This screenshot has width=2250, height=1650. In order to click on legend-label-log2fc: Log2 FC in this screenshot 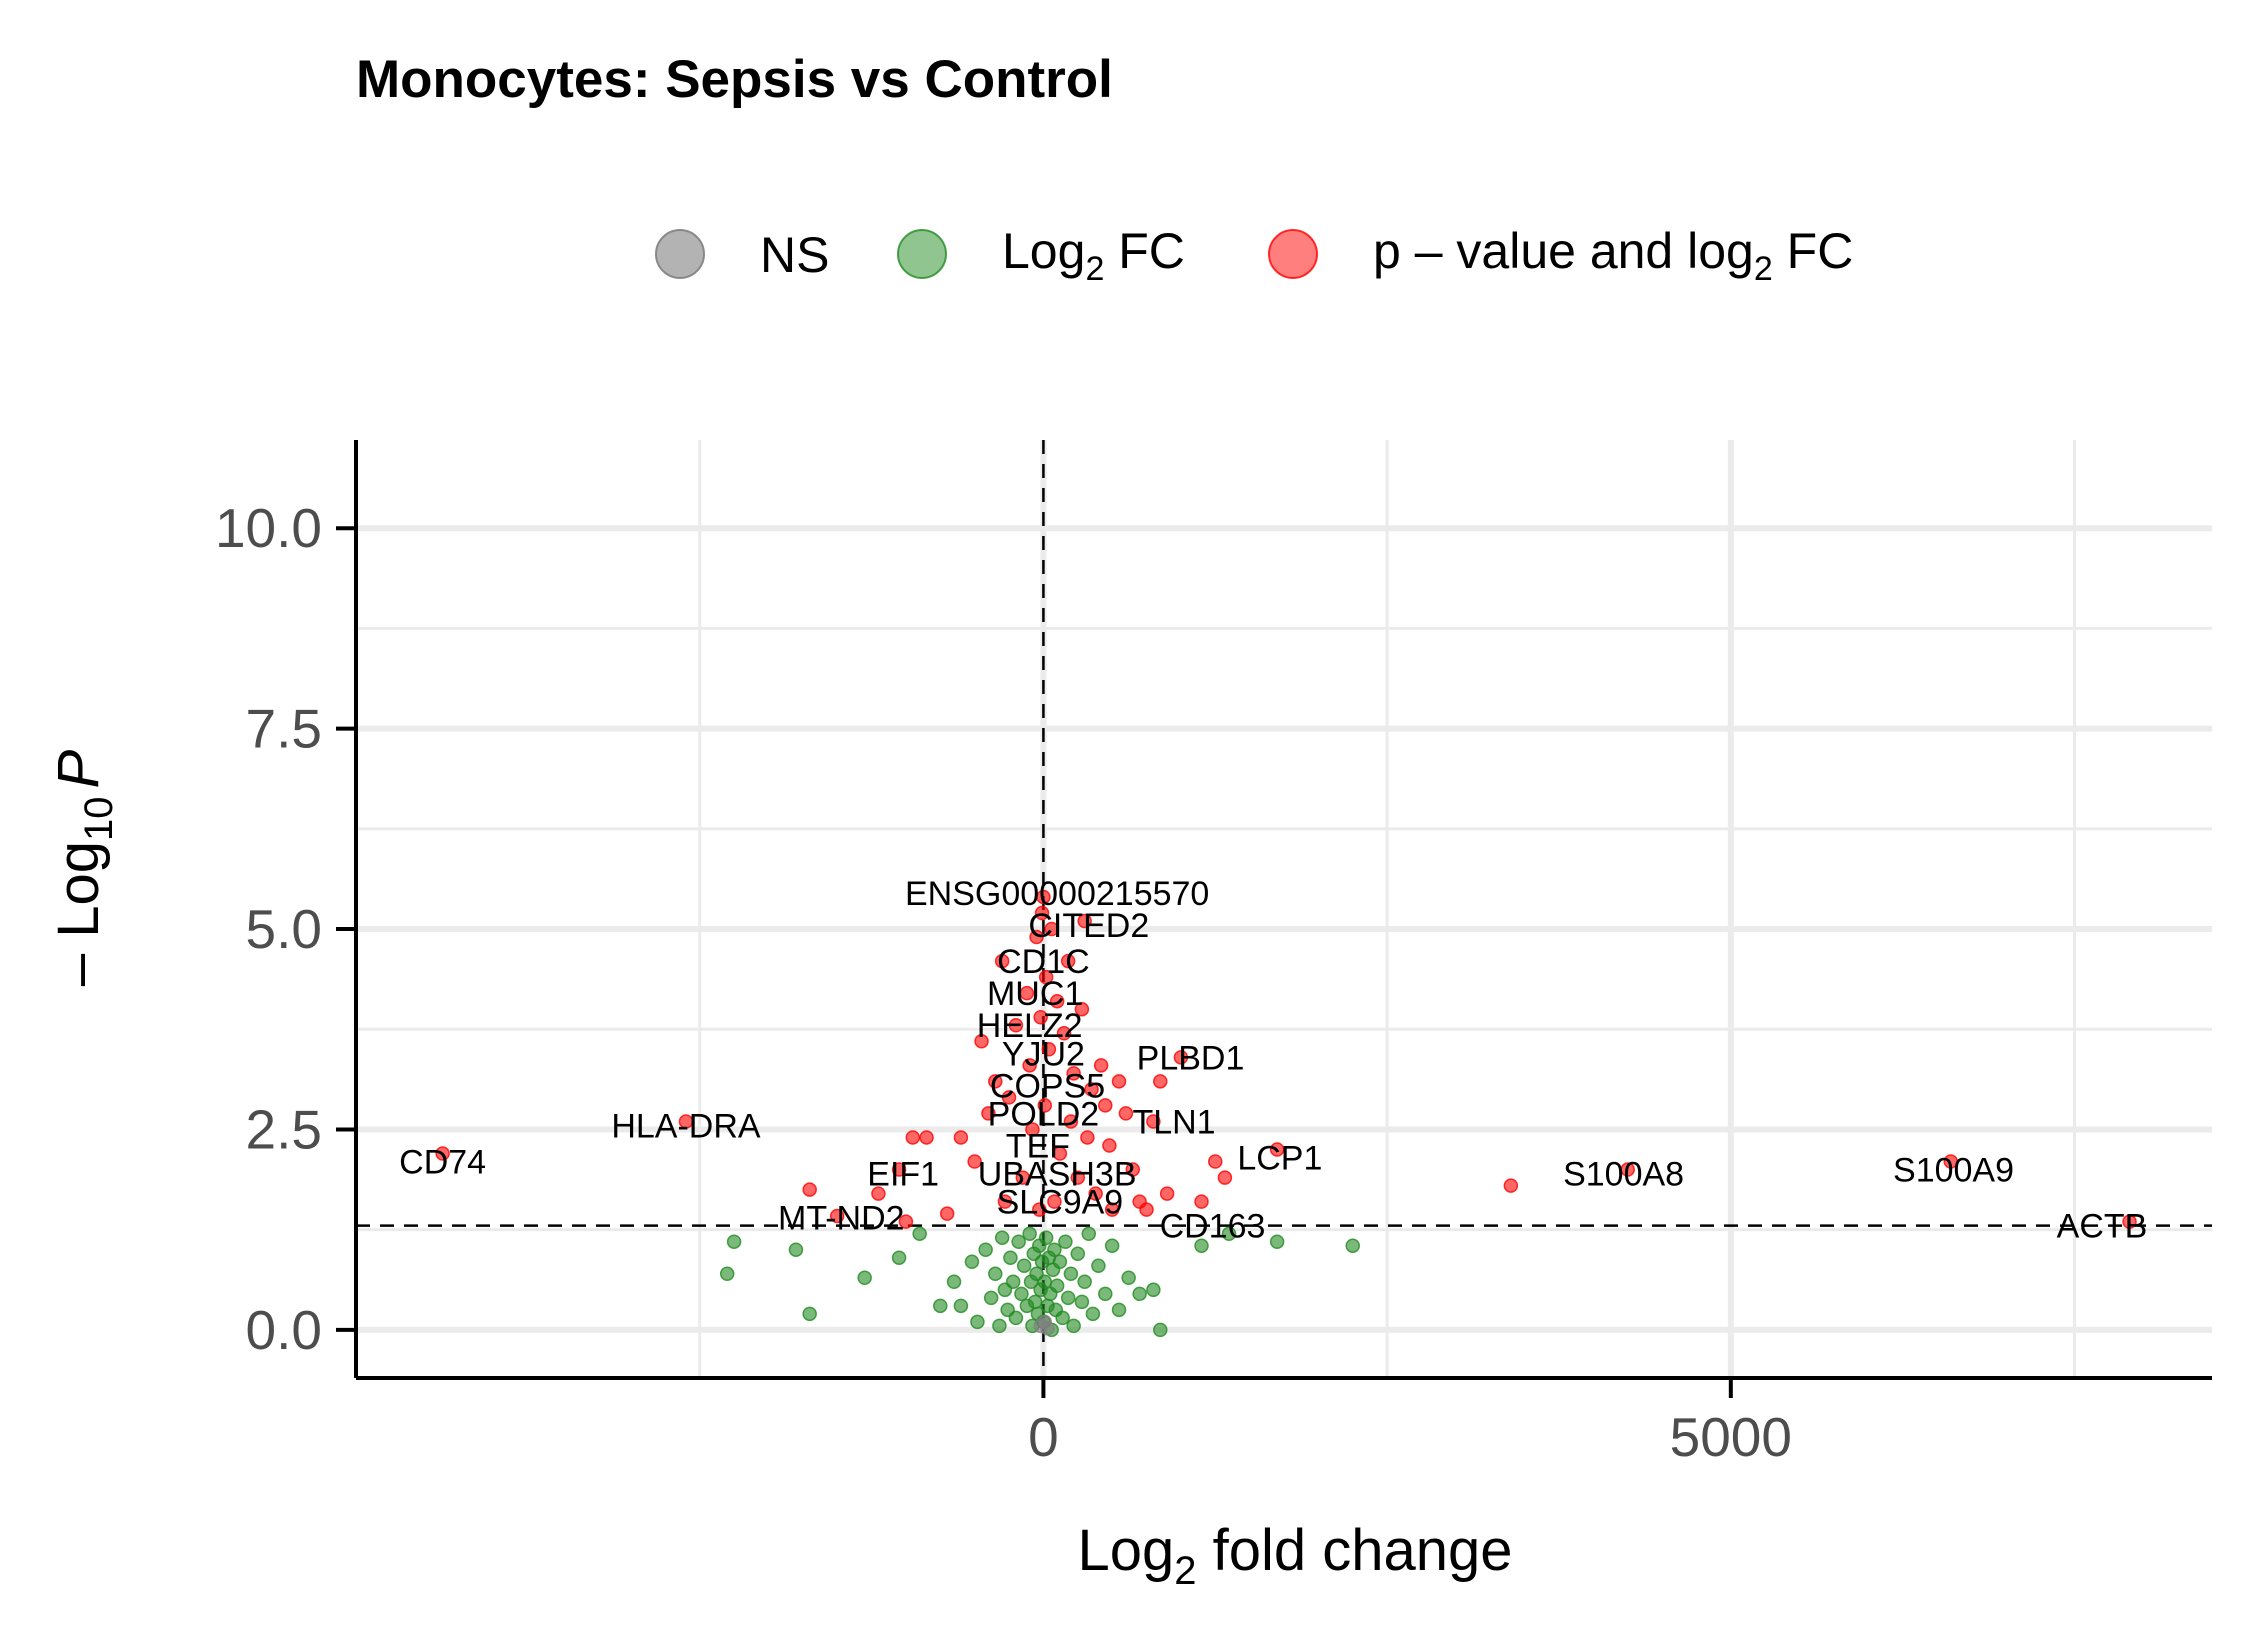, I will do `click(1093, 255)`.